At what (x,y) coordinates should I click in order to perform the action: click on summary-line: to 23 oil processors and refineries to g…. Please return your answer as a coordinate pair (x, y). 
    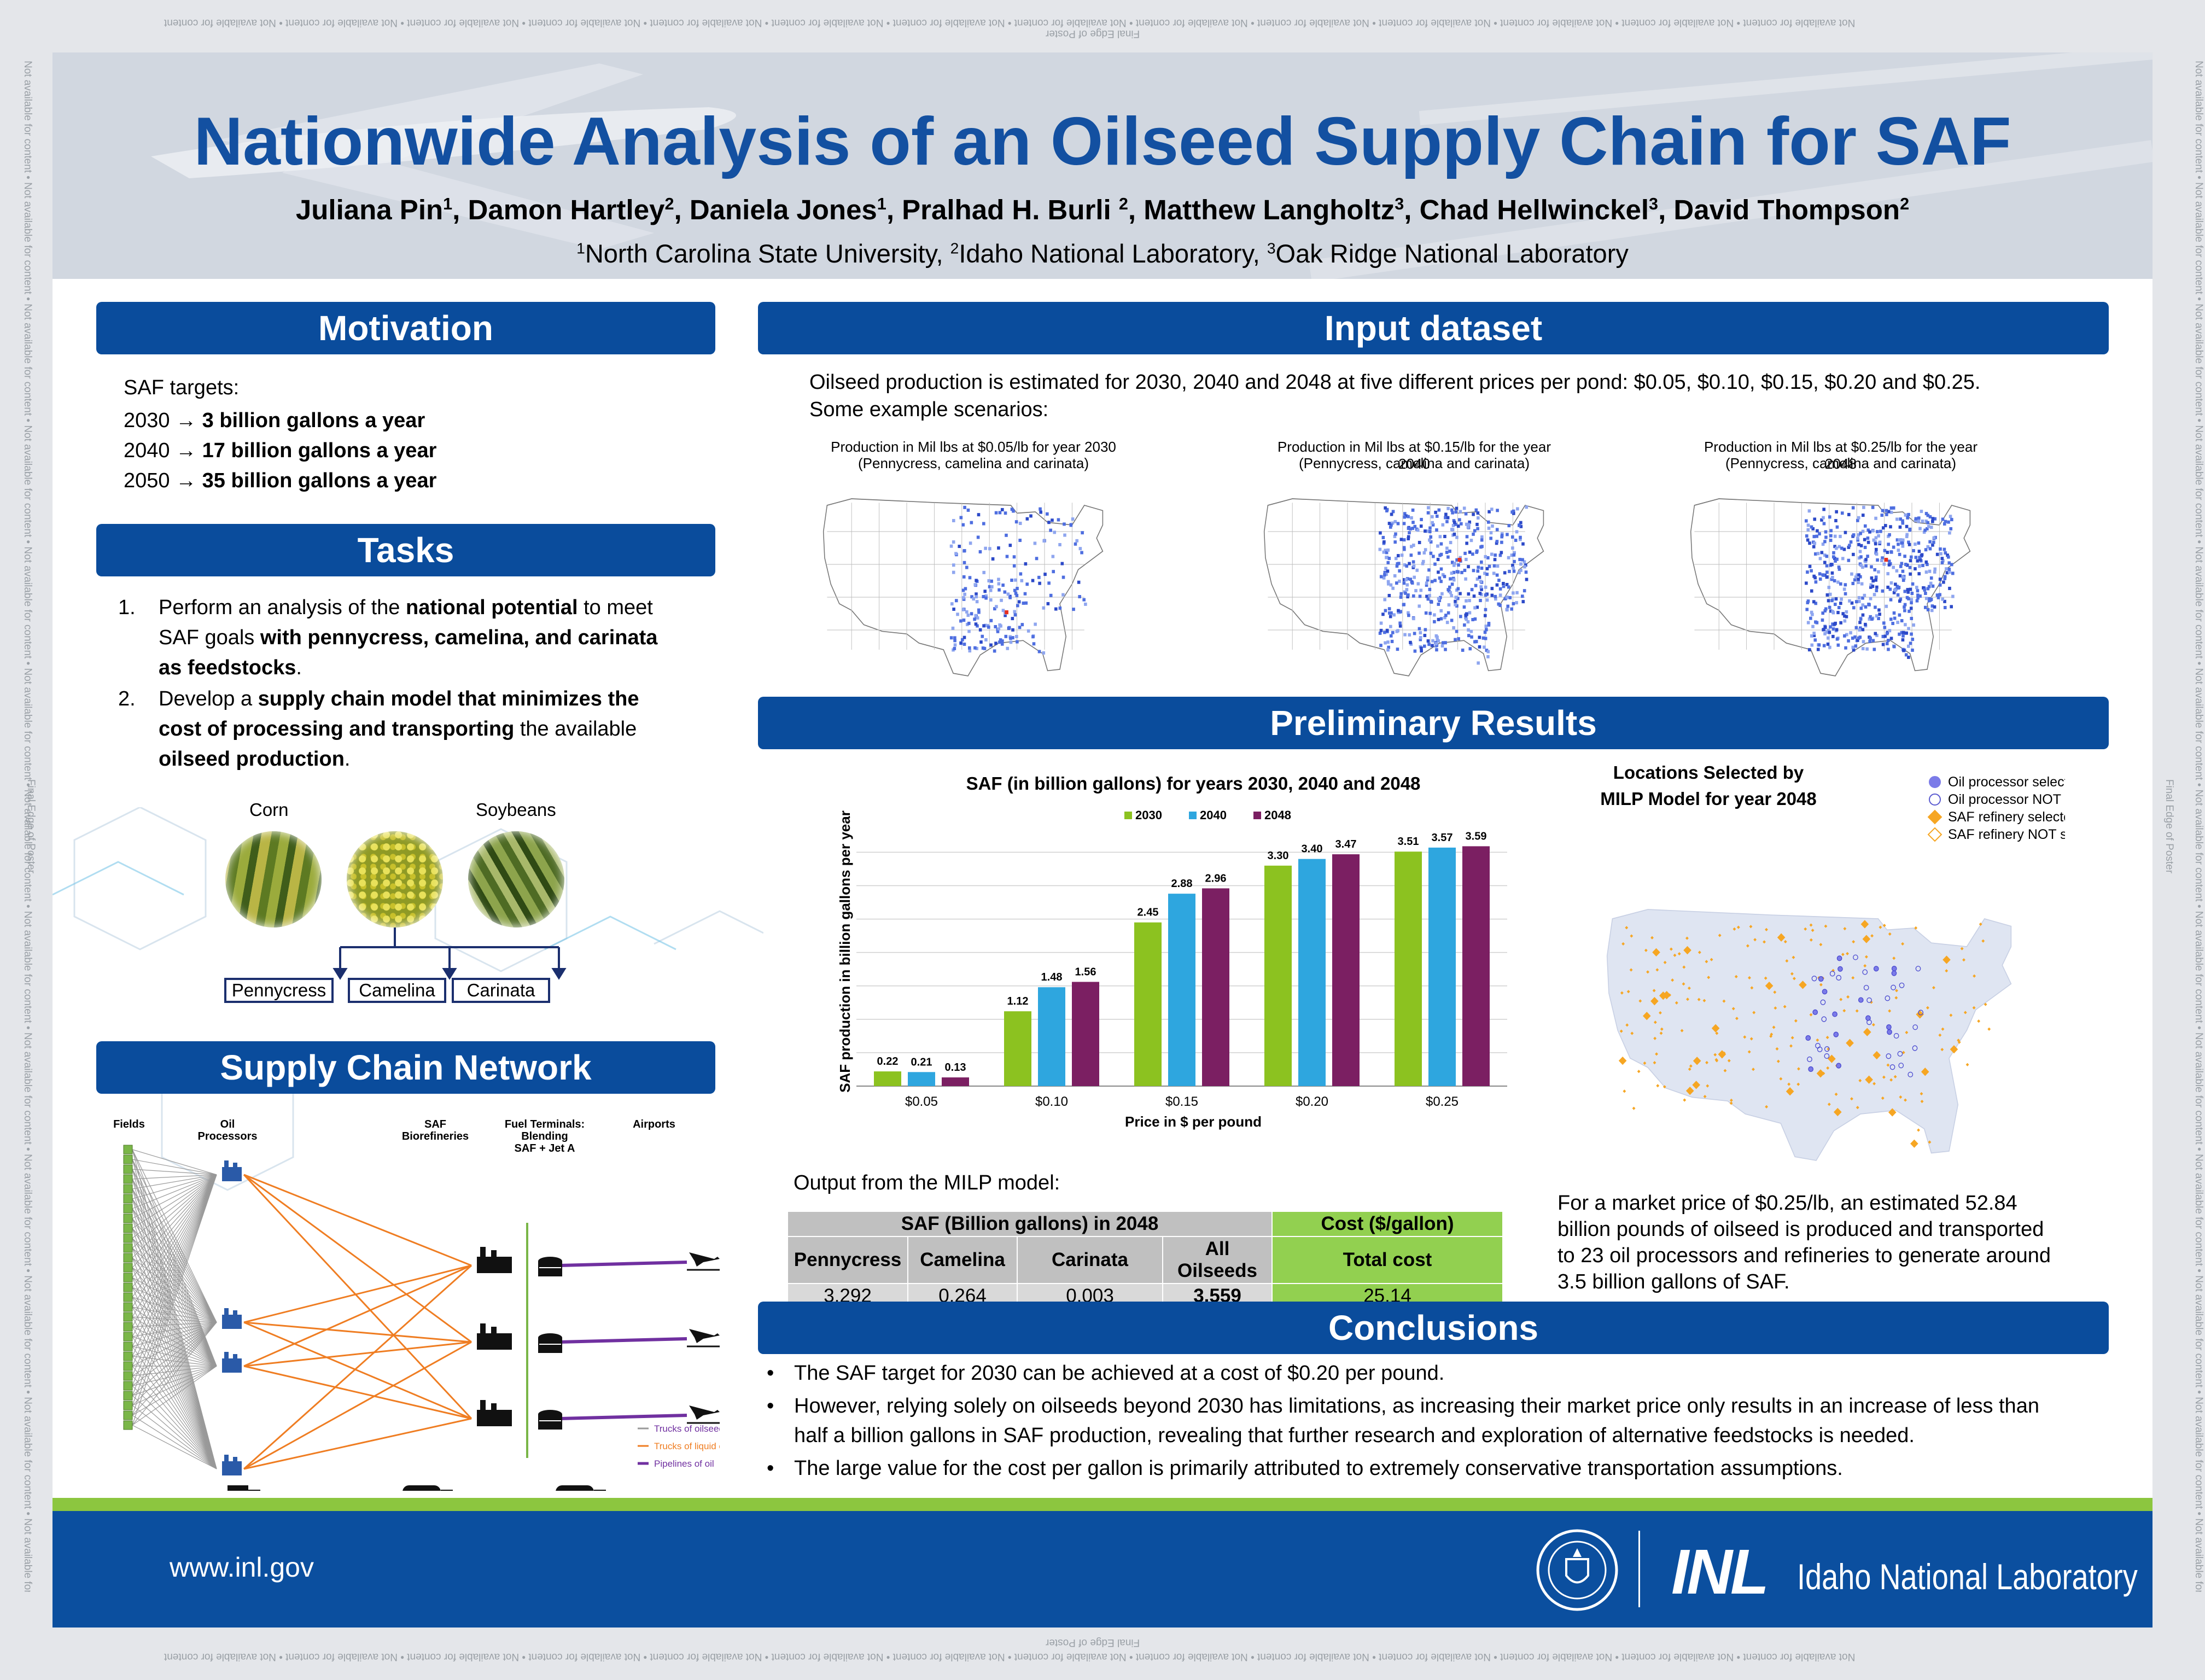
    Looking at the image, I should click on (1804, 1255).